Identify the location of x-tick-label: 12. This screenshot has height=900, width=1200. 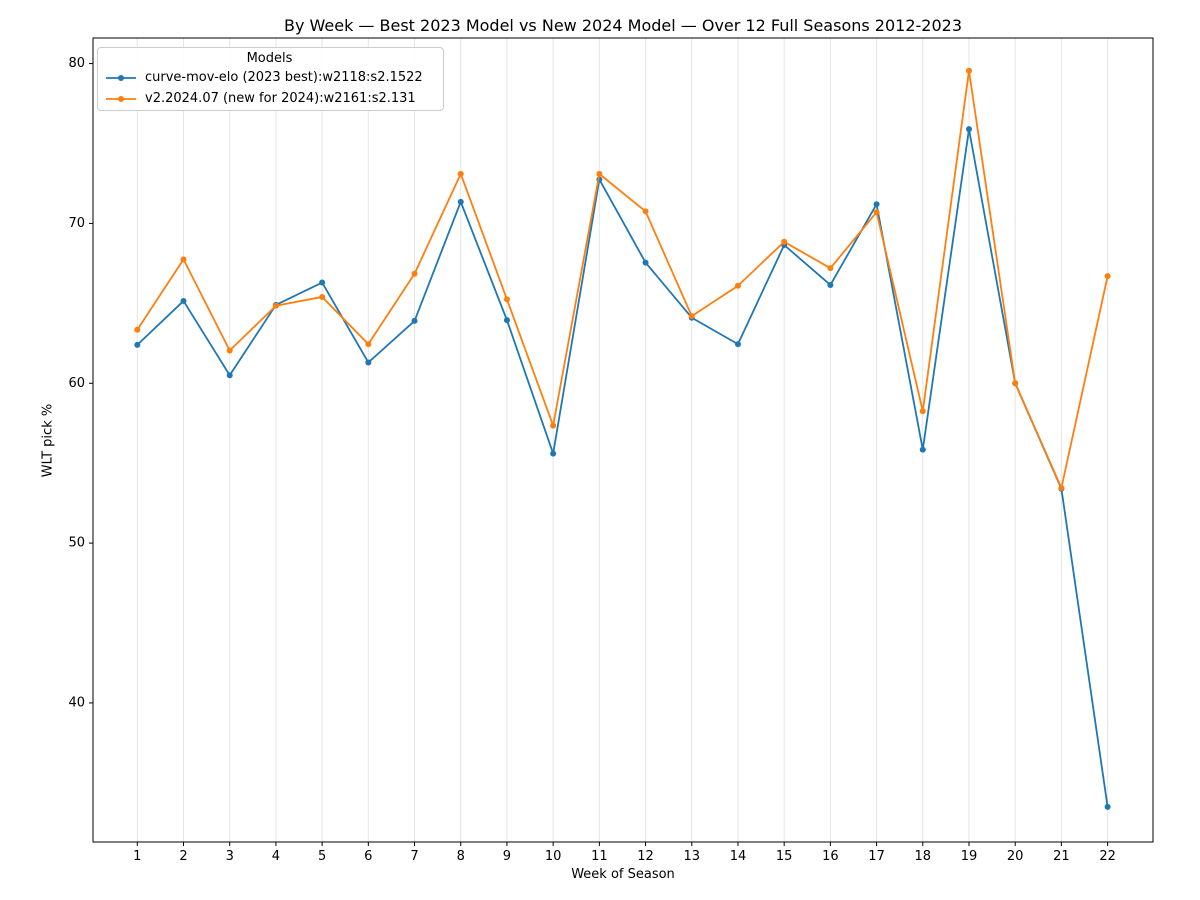
(645, 856).